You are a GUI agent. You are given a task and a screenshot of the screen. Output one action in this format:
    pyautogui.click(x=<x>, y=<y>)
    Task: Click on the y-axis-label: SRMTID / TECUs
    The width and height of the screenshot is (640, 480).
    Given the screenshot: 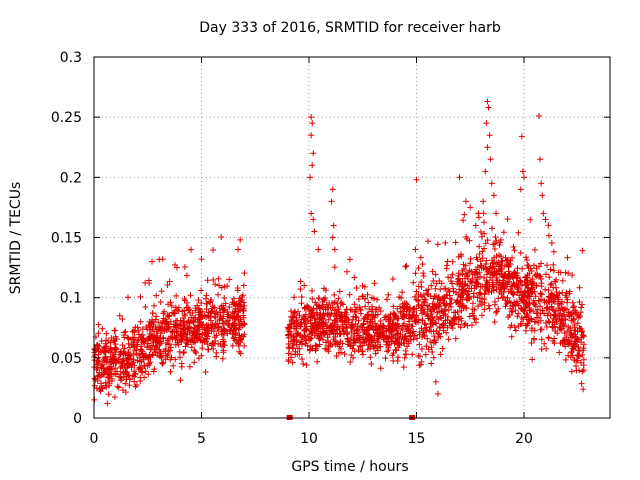 What is the action you would take?
    pyautogui.click(x=16, y=238)
    